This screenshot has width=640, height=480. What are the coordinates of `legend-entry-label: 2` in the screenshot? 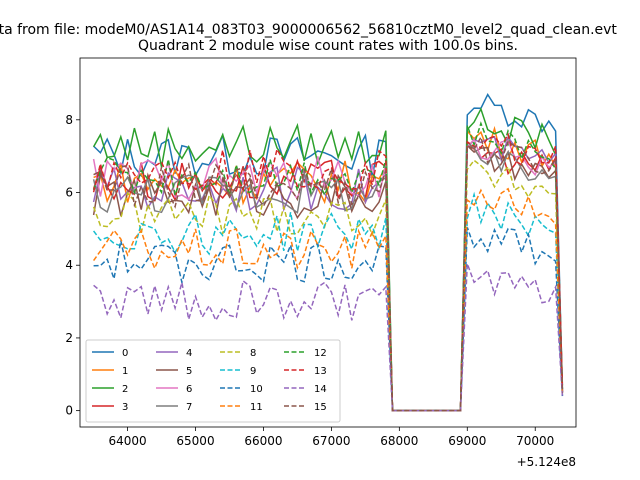 It's located at (125, 389).